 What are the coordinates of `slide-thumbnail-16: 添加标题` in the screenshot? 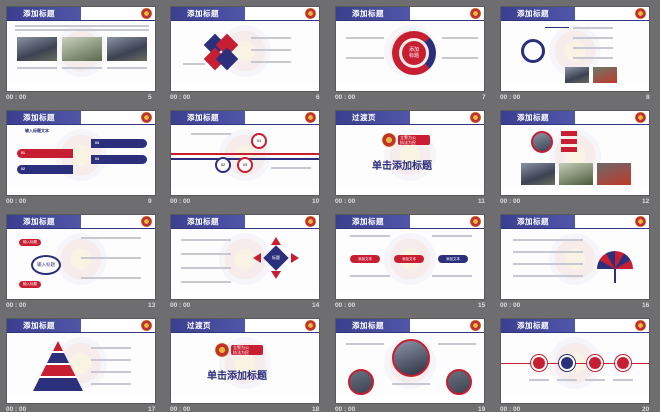 It's located at (575, 257).